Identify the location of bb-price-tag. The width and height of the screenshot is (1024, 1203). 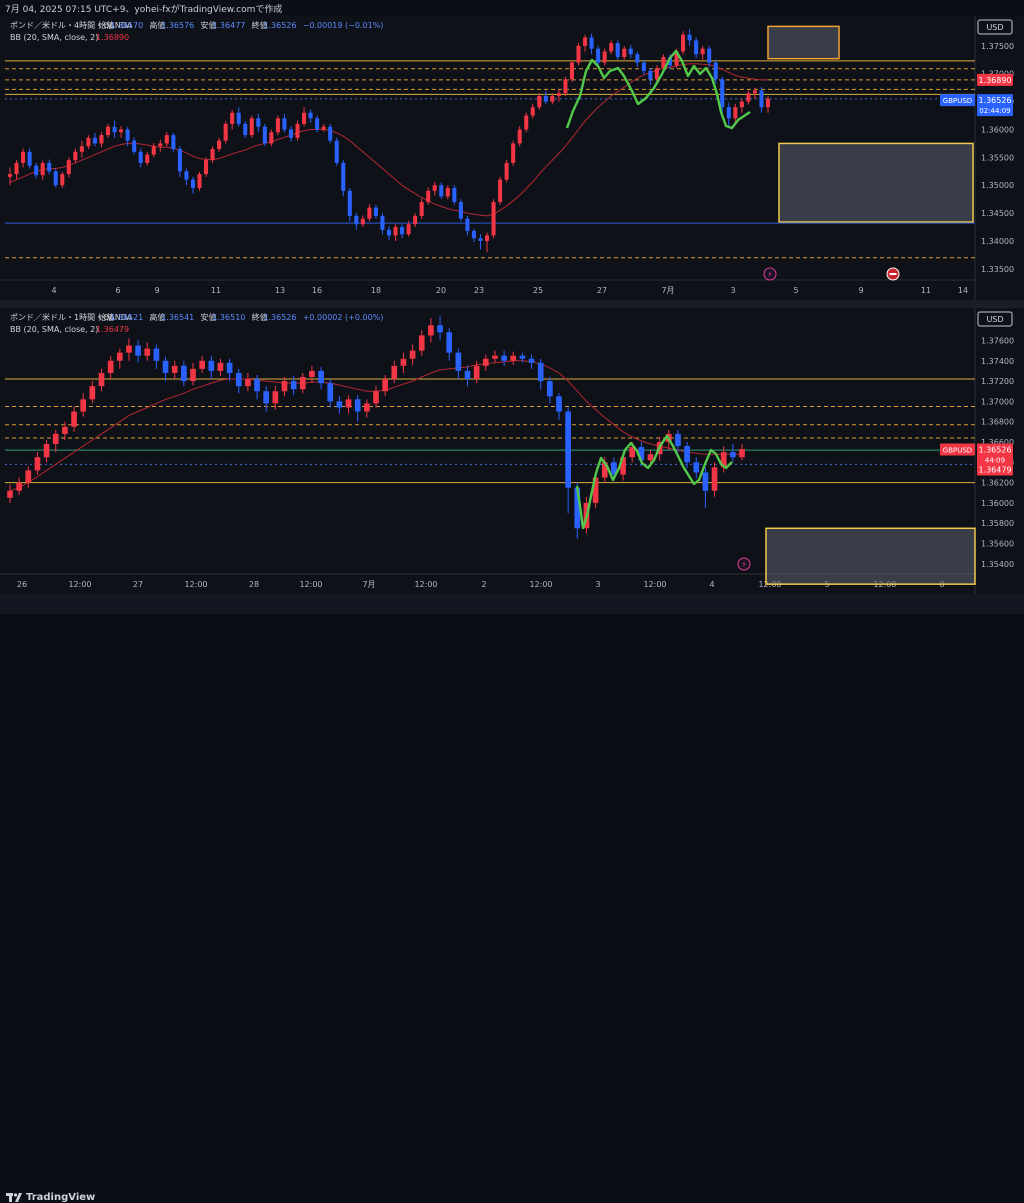
(995, 469).